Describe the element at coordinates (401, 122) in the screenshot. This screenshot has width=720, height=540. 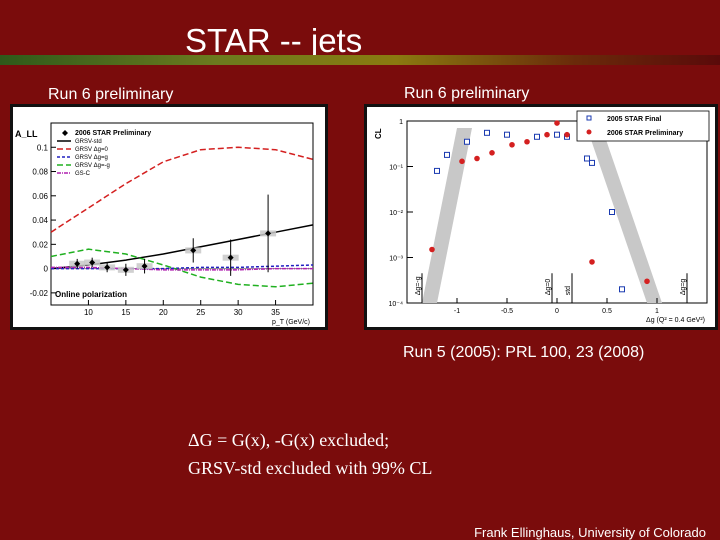
I see `y-tick-label: 1` at that location.